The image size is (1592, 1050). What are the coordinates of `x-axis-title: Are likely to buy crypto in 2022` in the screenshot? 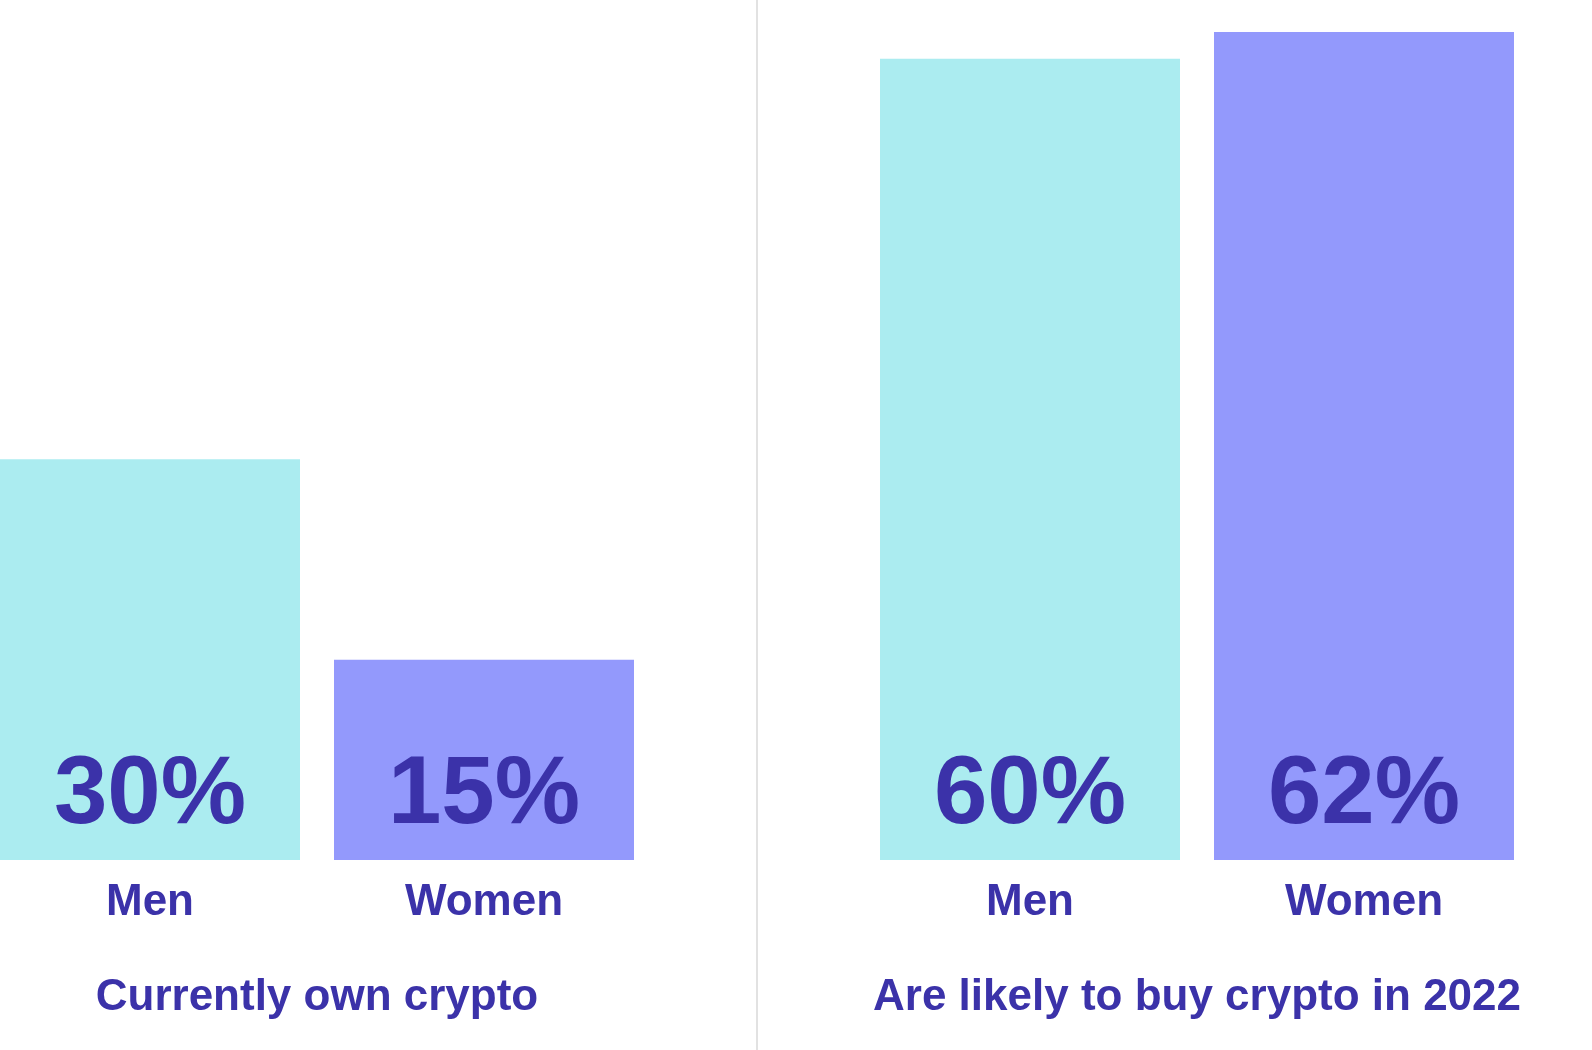 It's located at (1197, 994).